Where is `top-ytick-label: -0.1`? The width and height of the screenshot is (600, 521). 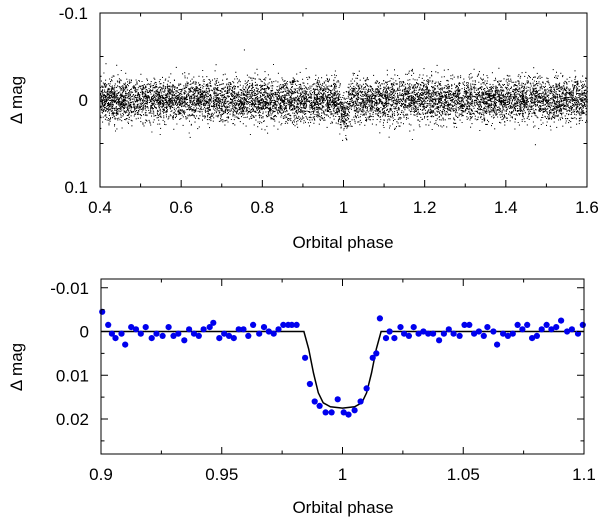
top-ytick-label: -0.1 is located at coordinates (73, 13).